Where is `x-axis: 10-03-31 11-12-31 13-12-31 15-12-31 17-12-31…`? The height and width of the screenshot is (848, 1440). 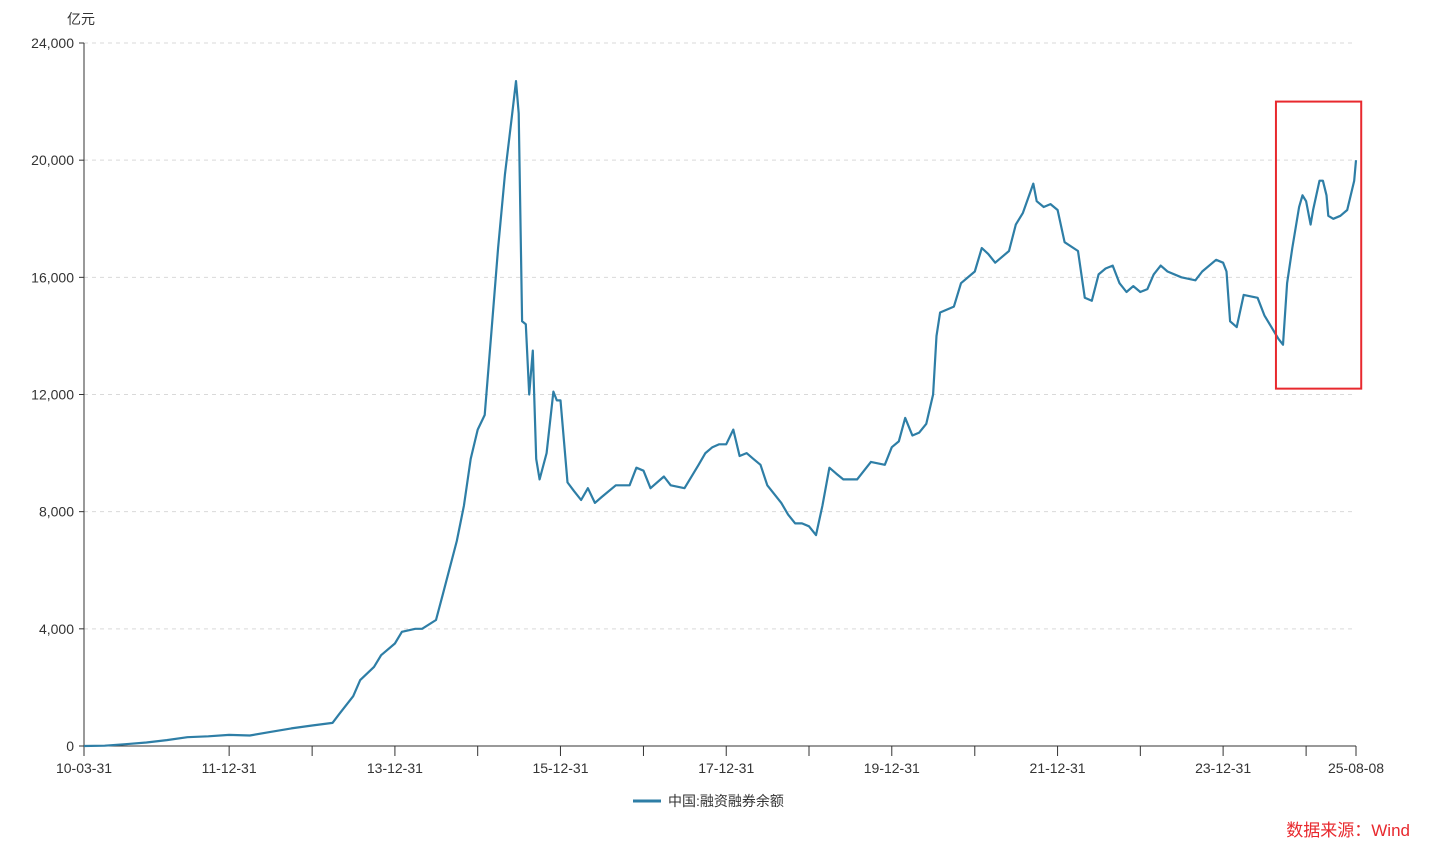 x-axis: 10-03-31 11-12-31 13-12-31 15-12-31 17-12-31… is located at coordinates (720, 760).